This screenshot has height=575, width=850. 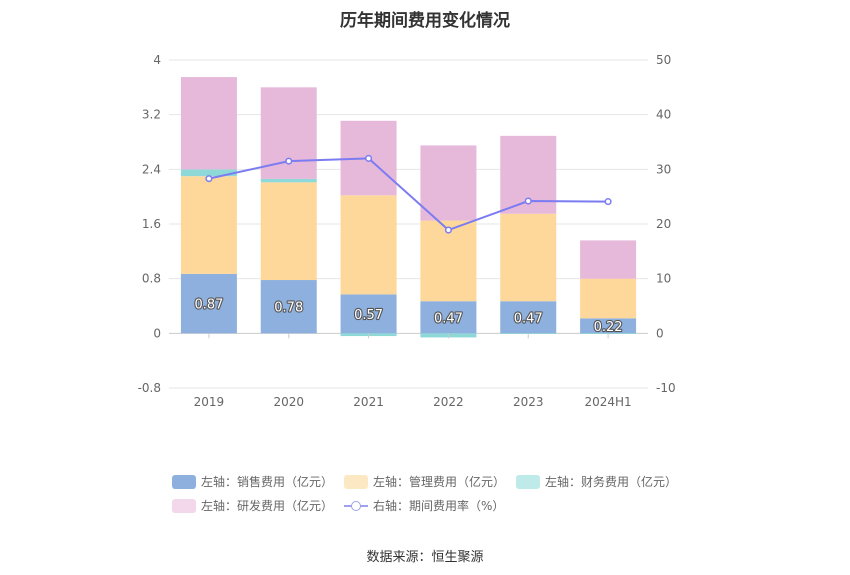 I want to click on left-axis-tick-label: 0, so click(x=157, y=333).